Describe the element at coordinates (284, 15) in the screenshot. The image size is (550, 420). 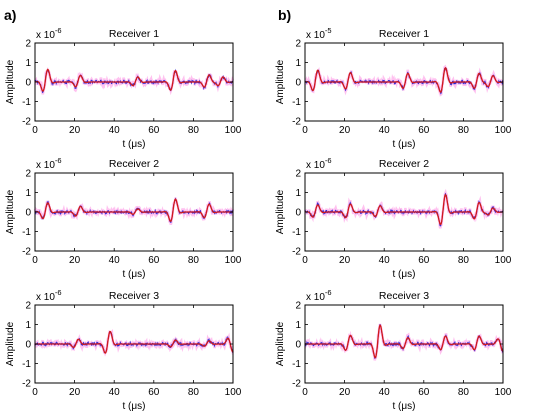
I see `panel-label-b: b)` at that location.